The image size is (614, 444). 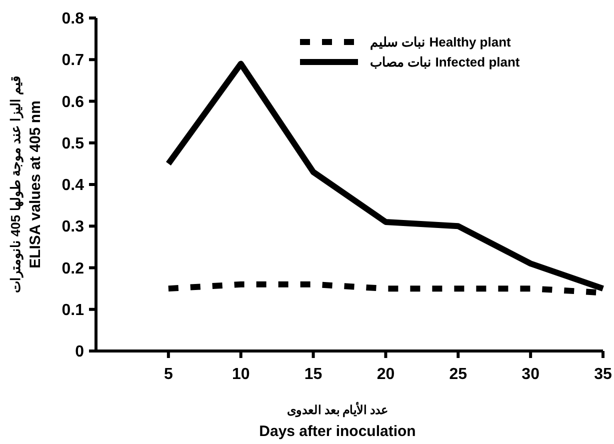 What do you see at coordinates (241, 374) in the screenshot?
I see `x-tick-label: 10` at bounding box center [241, 374].